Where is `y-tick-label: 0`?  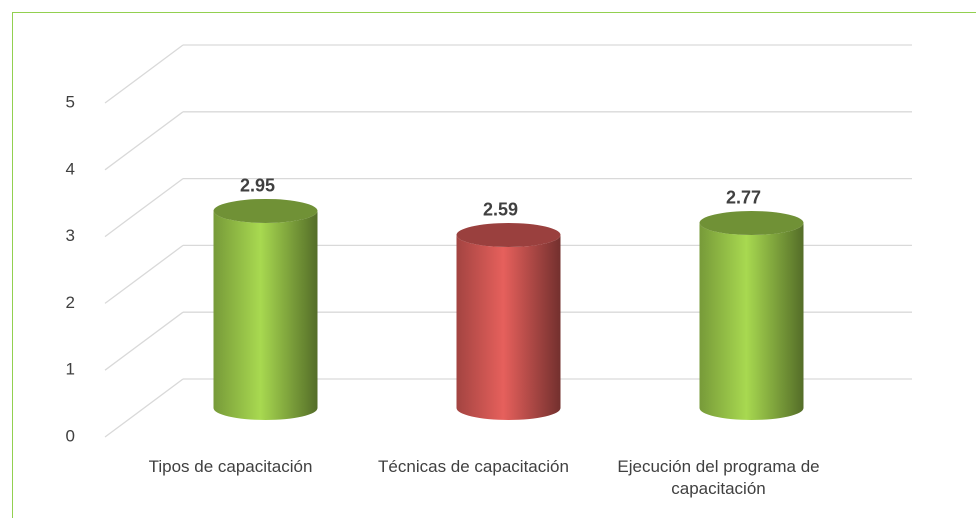 y-tick-label: 0 is located at coordinates (70, 435).